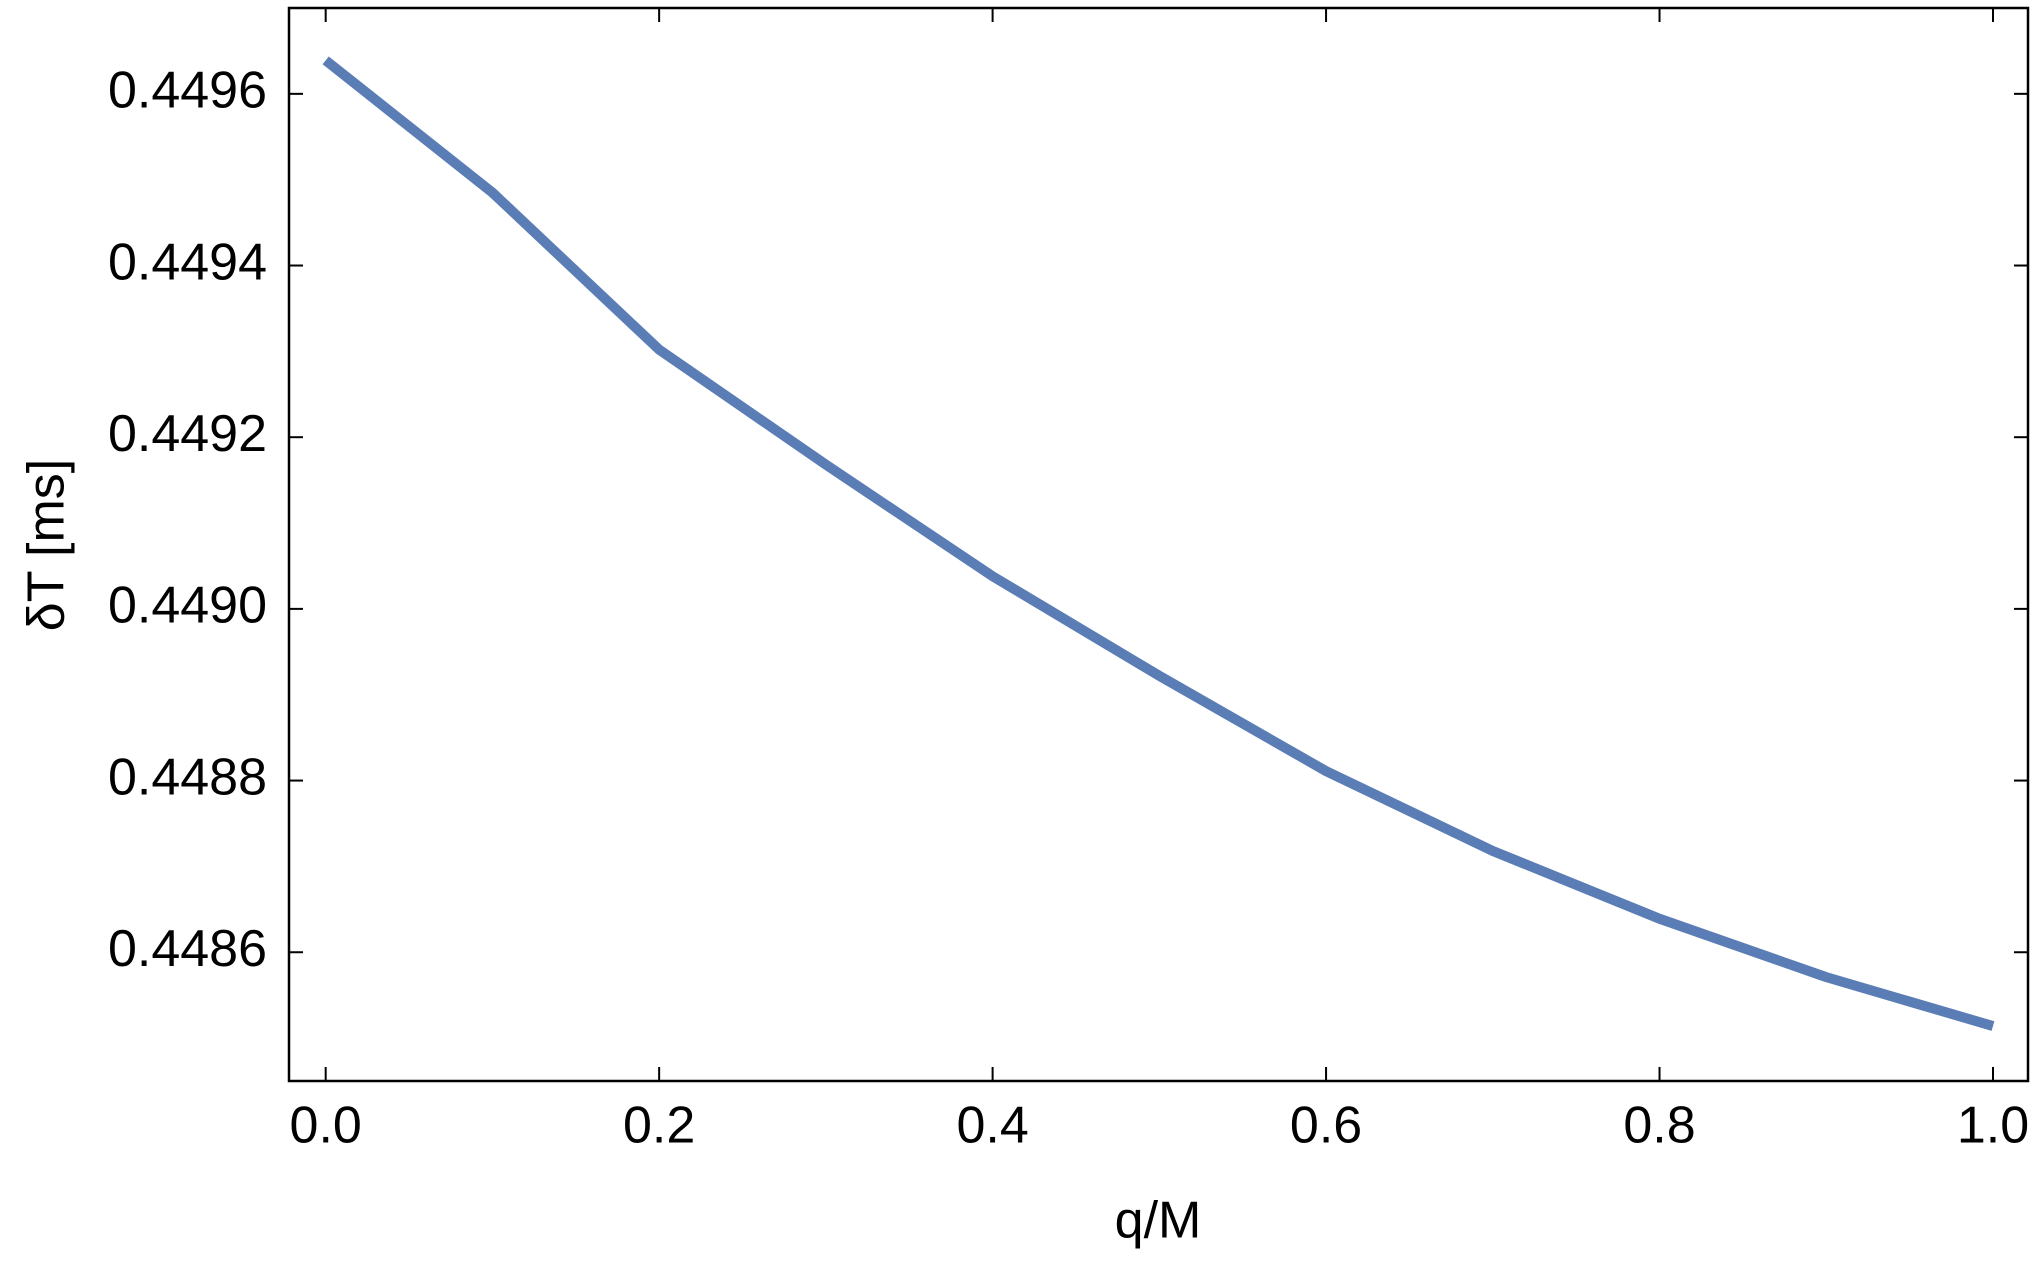 The image size is (2042, 1264). I want to click on y-tick-label: 0.4494, so click(187, 262).